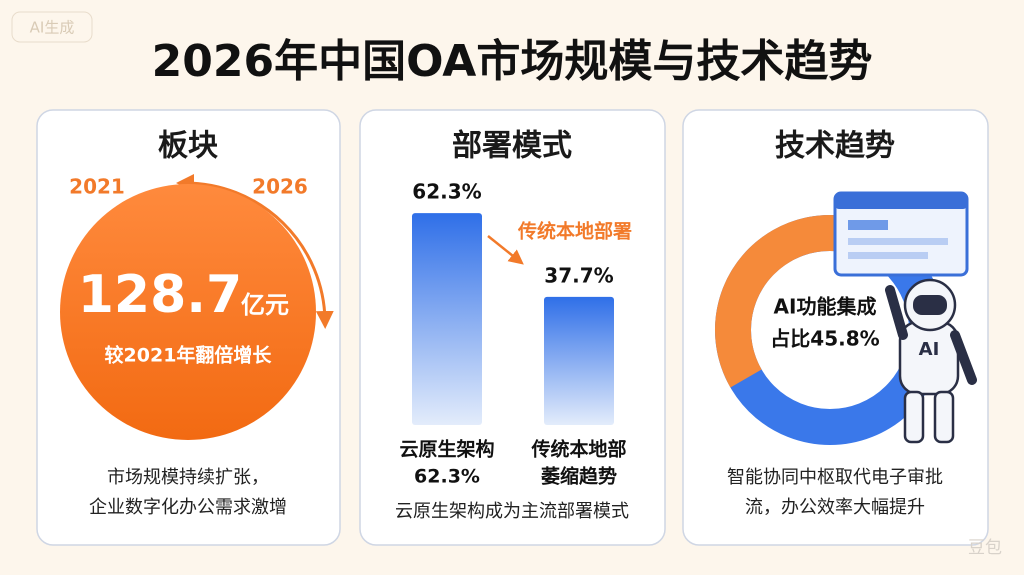  Describe the element at coordinates (265, 305) in the screenshot. I see `unit: 亿元` at that location.